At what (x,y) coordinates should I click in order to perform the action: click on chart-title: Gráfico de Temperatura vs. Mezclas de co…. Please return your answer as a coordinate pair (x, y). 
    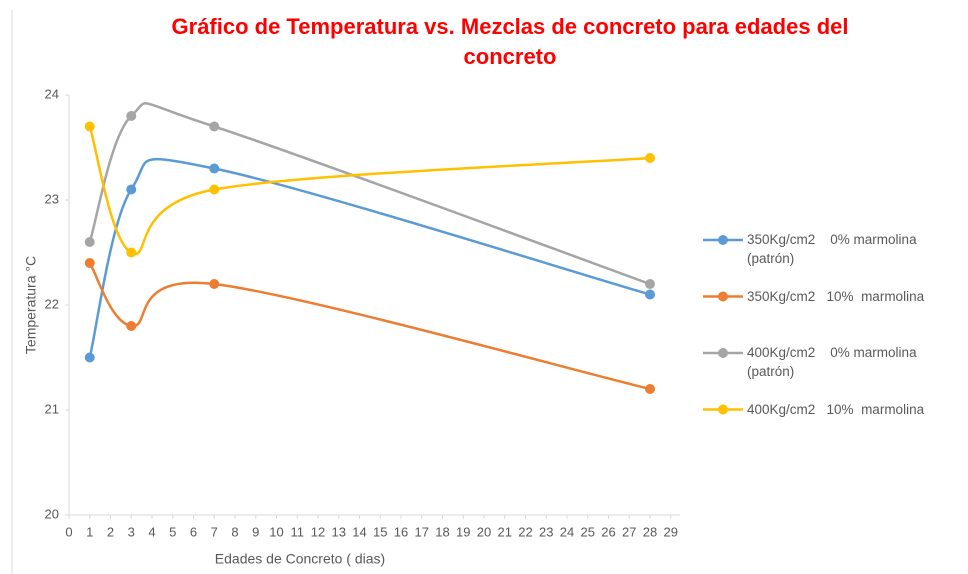
    Looking at the image, I should click on (510, 41).